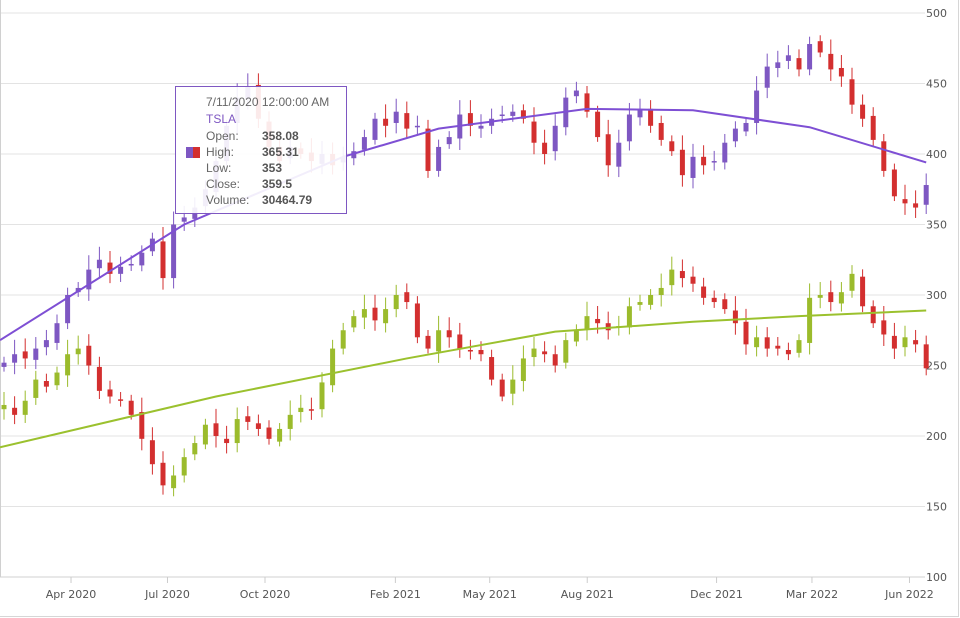 Image resolution: width=960 pixels, height=618 pixels. What do you see at coordinates (909, 594) in the screenshot?
I see `x-tick-label: Jun 2022` at bounding box center [909, 594].